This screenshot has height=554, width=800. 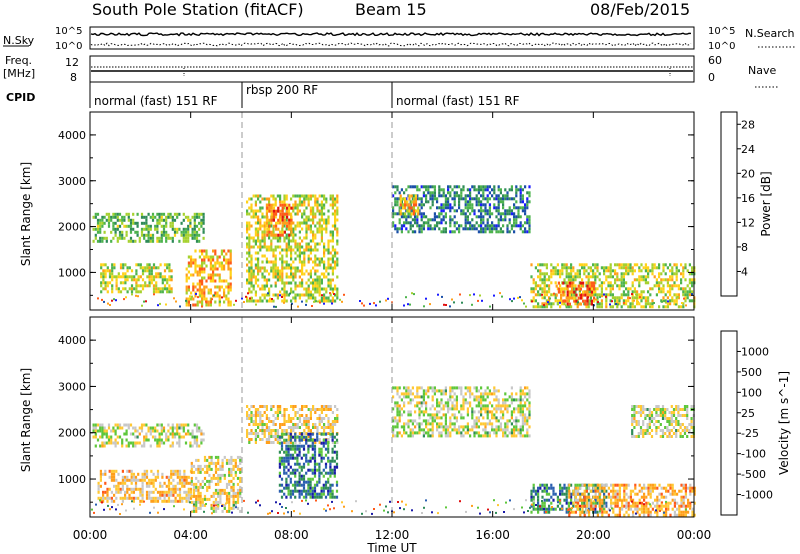 I want to click on freq-tick-top: 12, so click(x=72, y=62).